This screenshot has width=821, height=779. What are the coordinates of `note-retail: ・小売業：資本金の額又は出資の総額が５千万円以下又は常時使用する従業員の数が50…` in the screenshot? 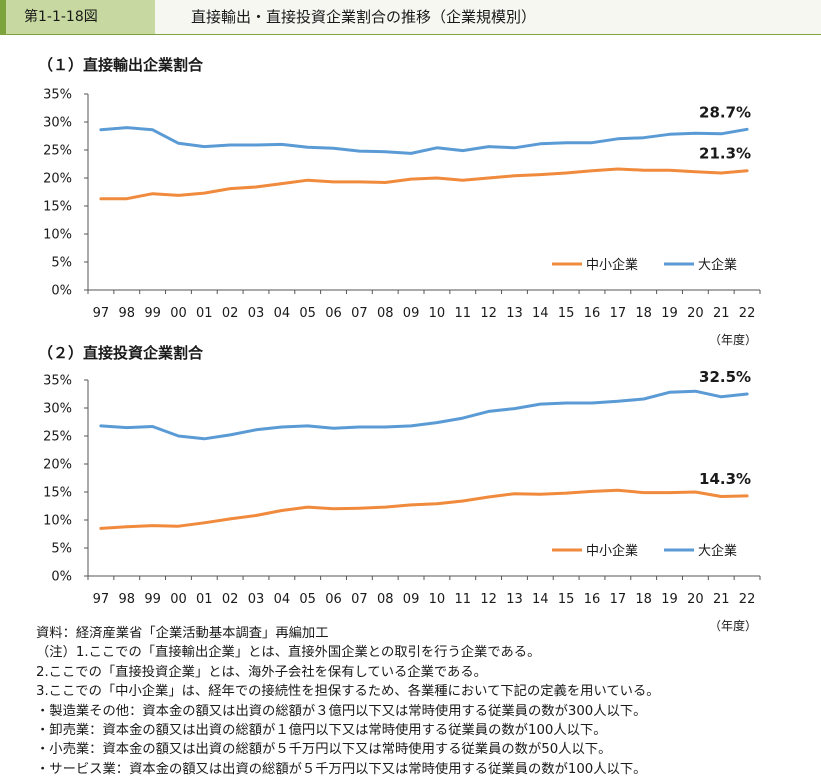 It's located at (324, 750).